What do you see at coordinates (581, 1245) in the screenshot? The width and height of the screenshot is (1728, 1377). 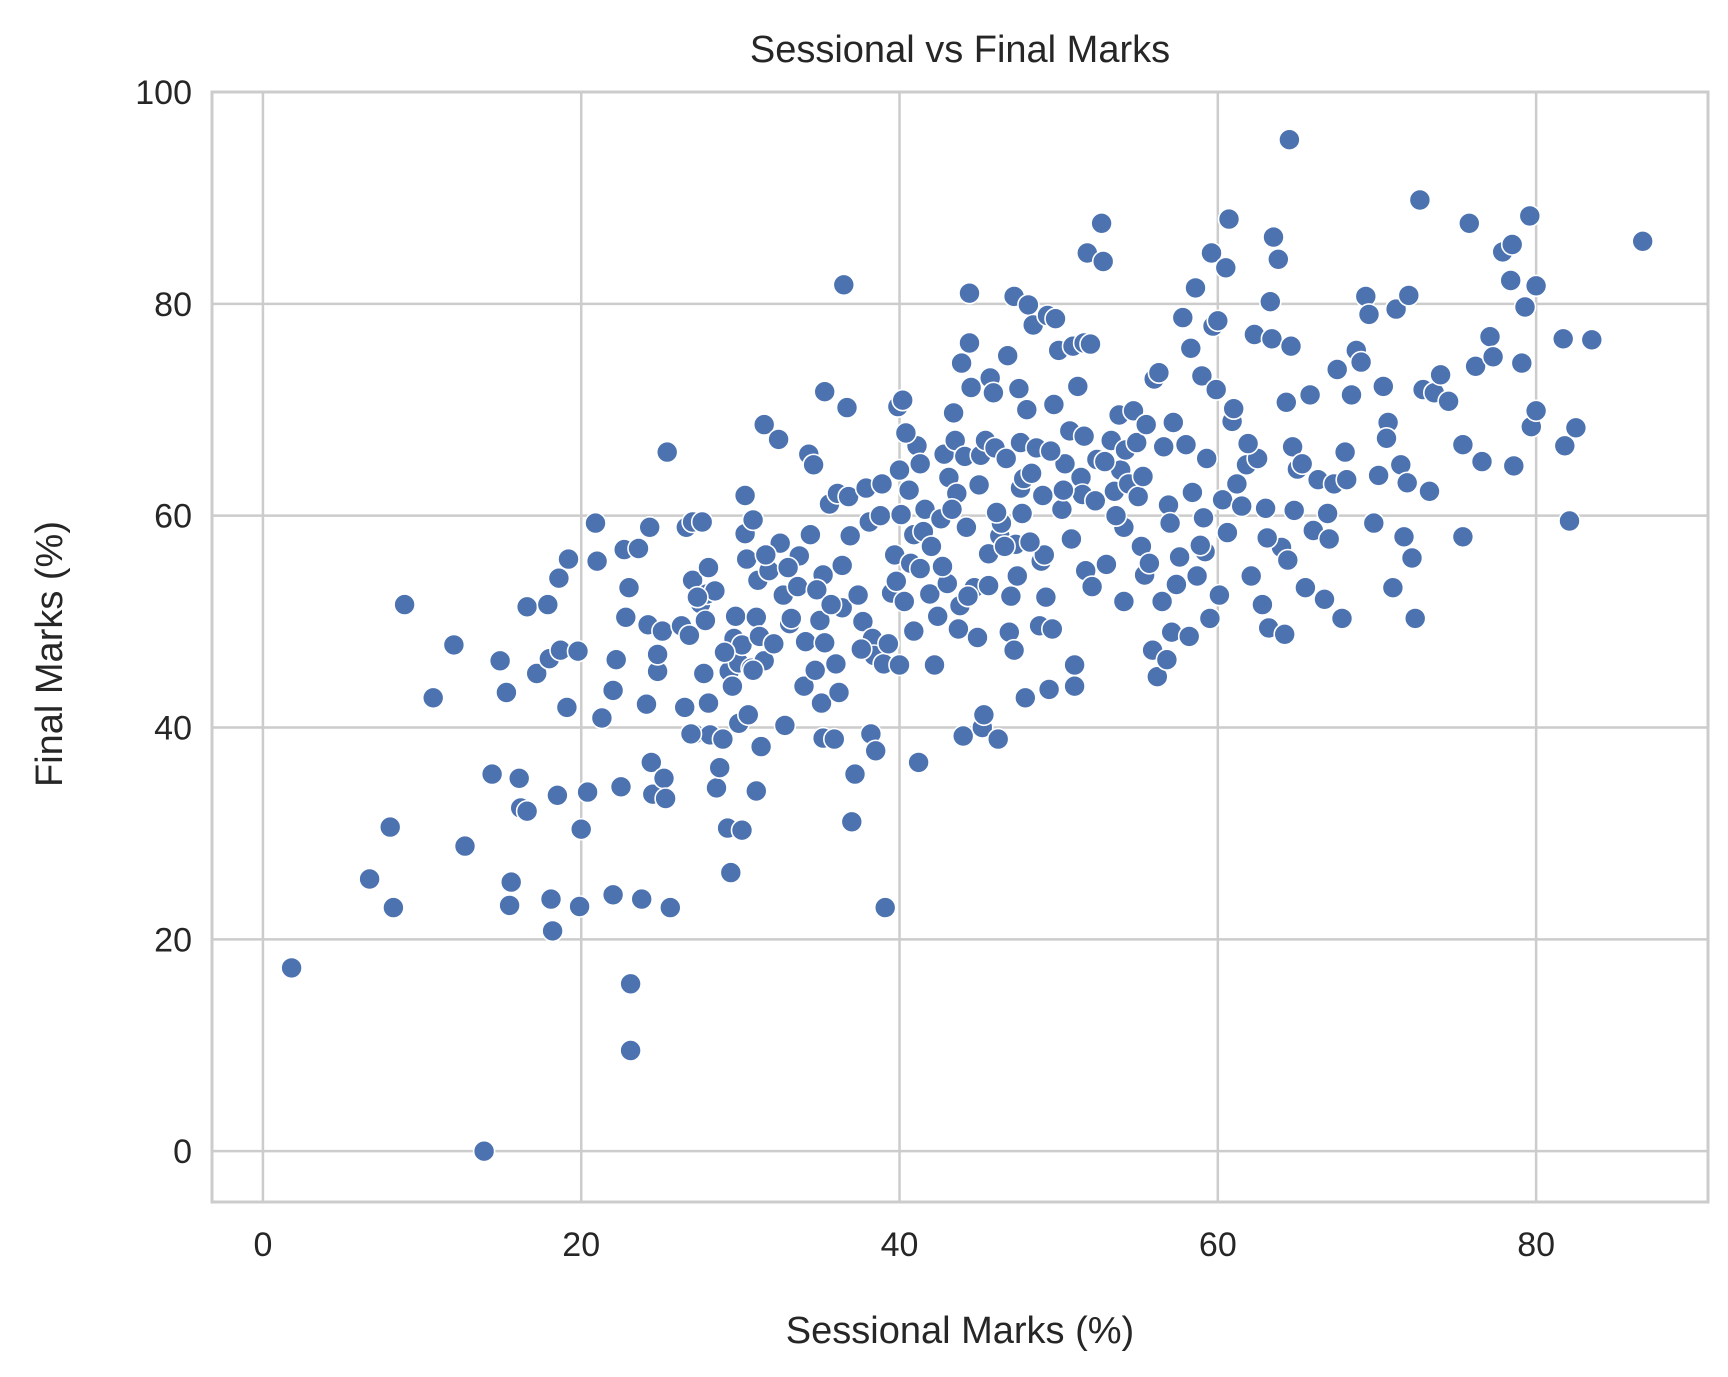 I see `x-tick-label: 20` at bounding box center [581, 1245].